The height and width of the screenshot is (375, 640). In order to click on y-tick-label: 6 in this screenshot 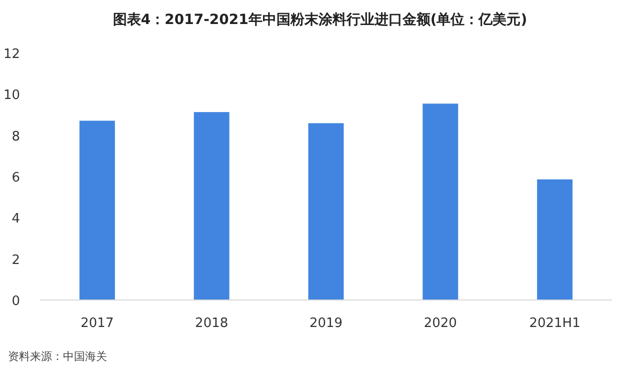, I will do `click(16, 178)`.